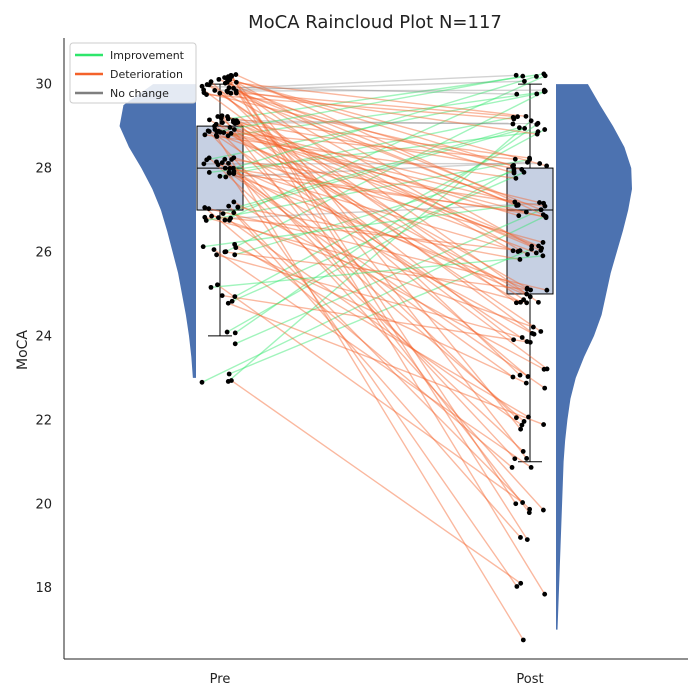 The width and height of the screenshot is (700, 700). I want to click on x-tick-label: Post, so click(529, 679).